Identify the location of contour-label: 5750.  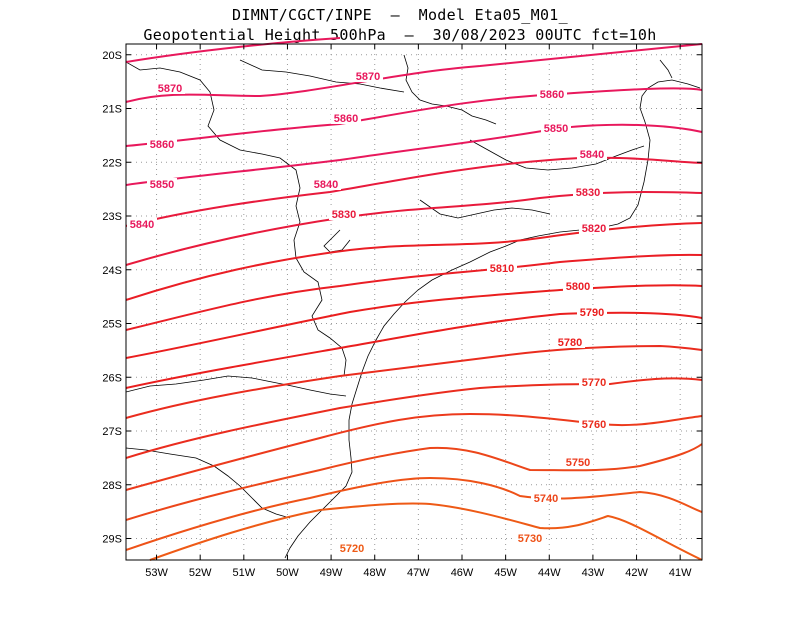
(578, 463).